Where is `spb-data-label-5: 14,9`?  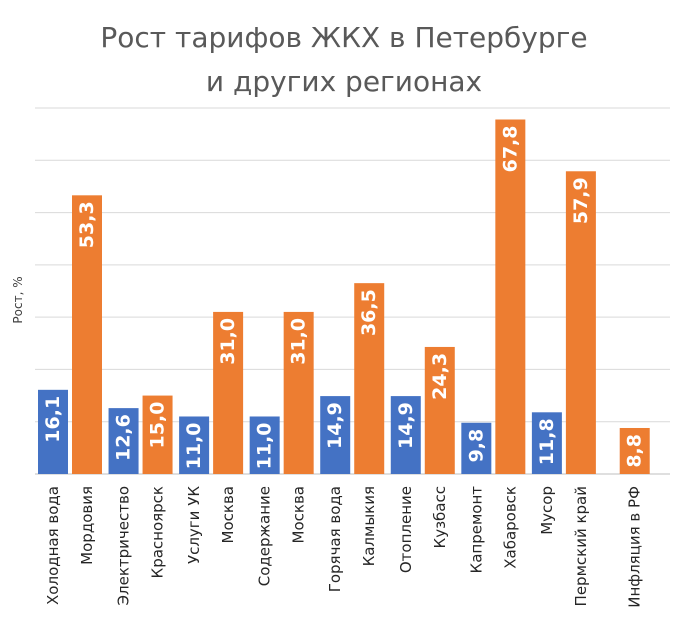
spb-data-label-5: 14,9 is located at coordinates (406, 425).